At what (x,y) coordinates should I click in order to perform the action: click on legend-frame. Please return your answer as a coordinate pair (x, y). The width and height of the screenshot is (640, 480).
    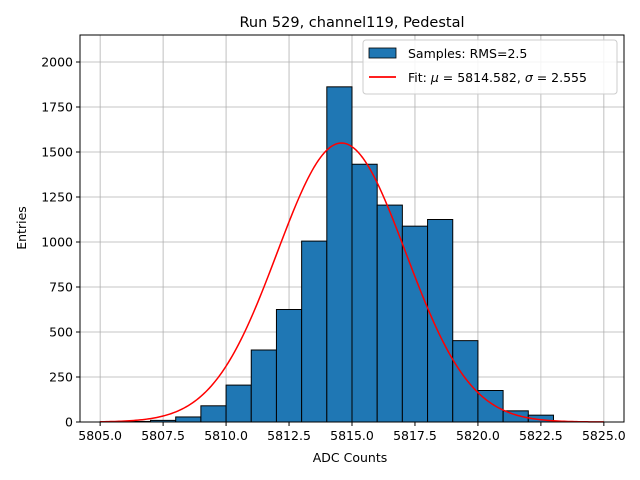
    Looking at the image, I should click on (490, 67).